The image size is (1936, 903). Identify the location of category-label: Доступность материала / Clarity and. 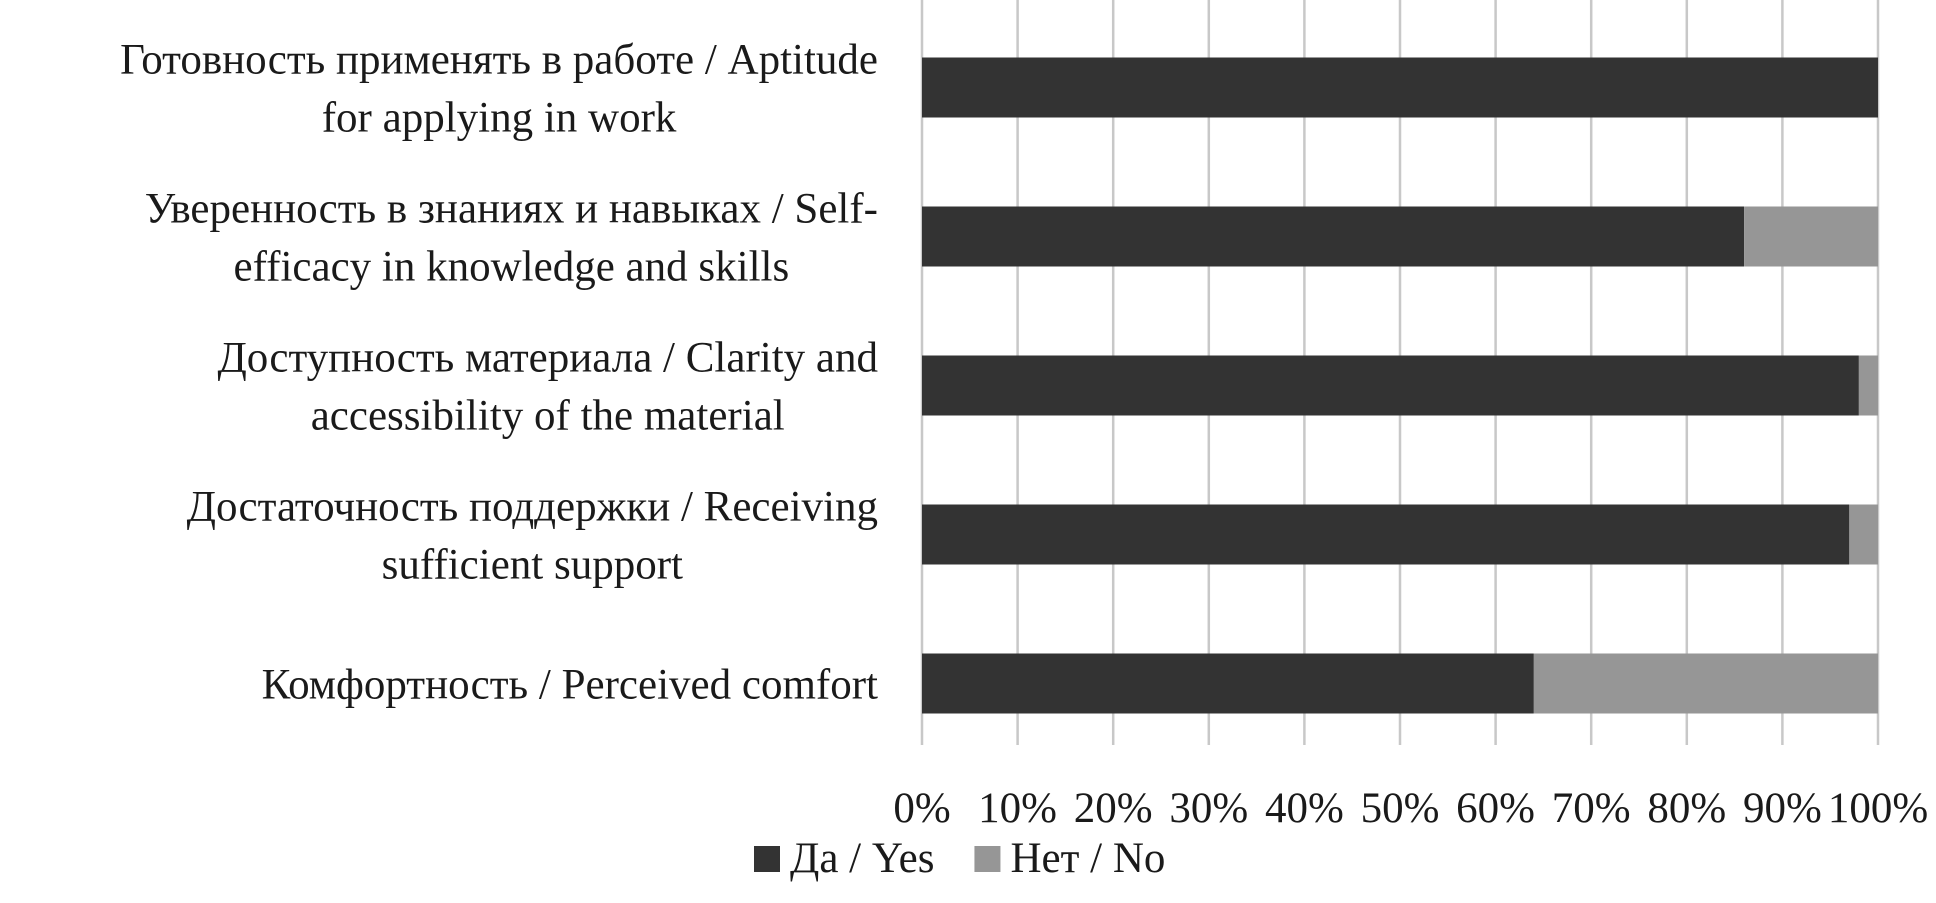
(547, 358).